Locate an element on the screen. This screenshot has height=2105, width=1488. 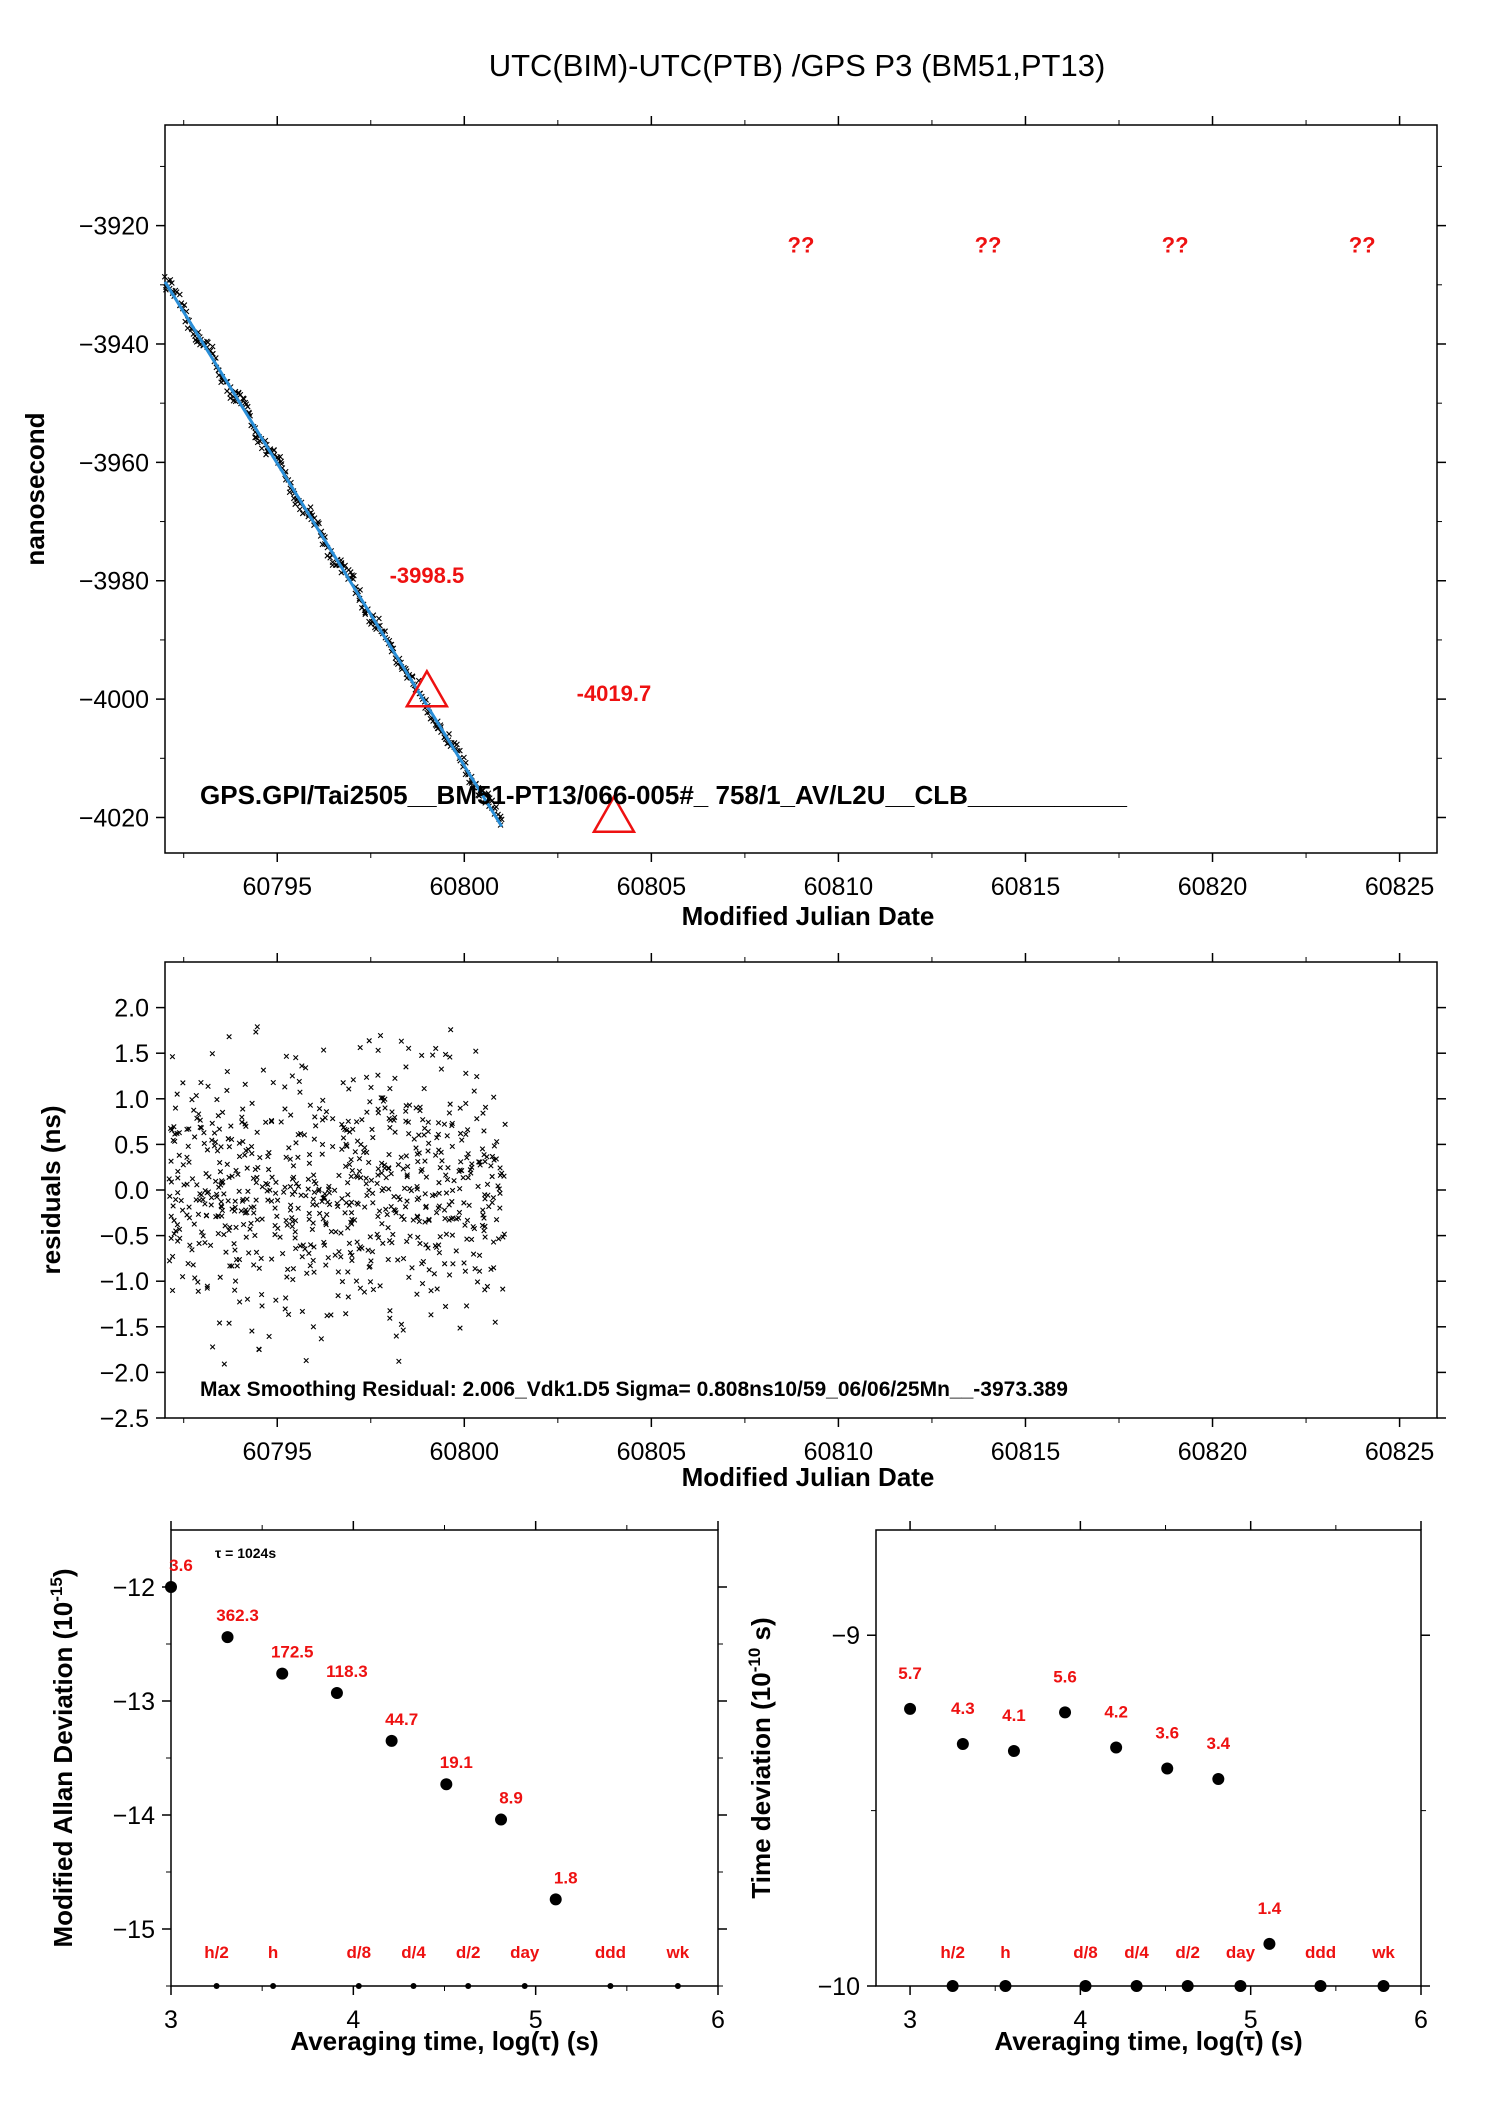
y-tick-label: −4020 is located at coordinates (114, 818).